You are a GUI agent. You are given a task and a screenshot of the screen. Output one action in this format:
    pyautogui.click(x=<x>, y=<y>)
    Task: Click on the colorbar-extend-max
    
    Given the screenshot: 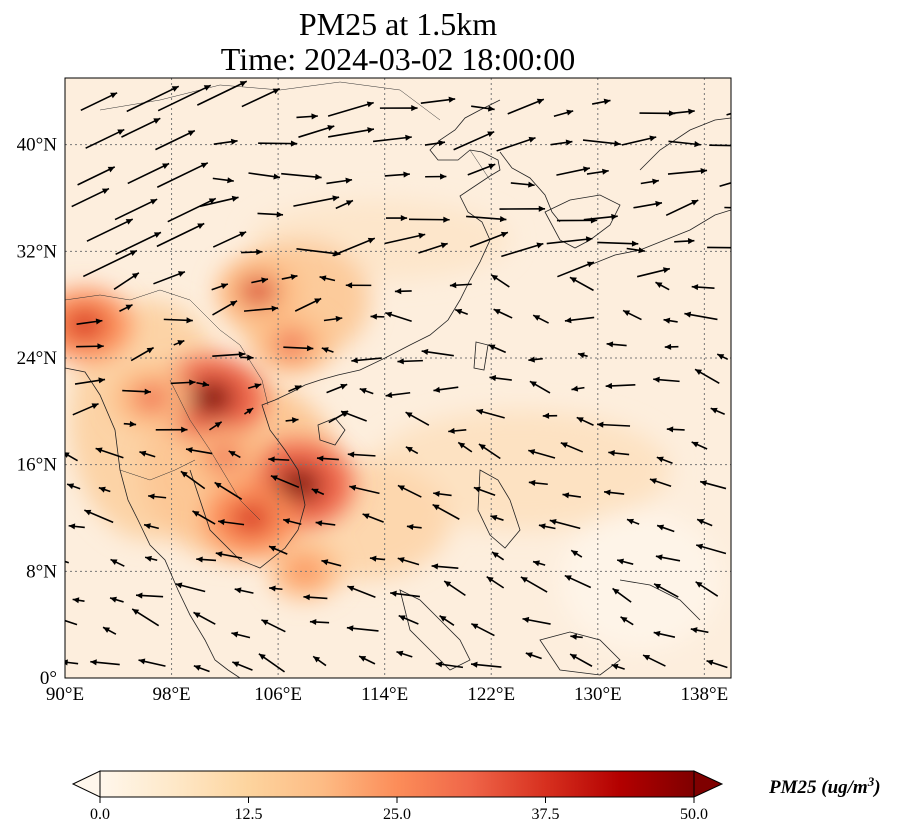 What is the action you would take?
    pyautogui.click(x=708, y=784)
    